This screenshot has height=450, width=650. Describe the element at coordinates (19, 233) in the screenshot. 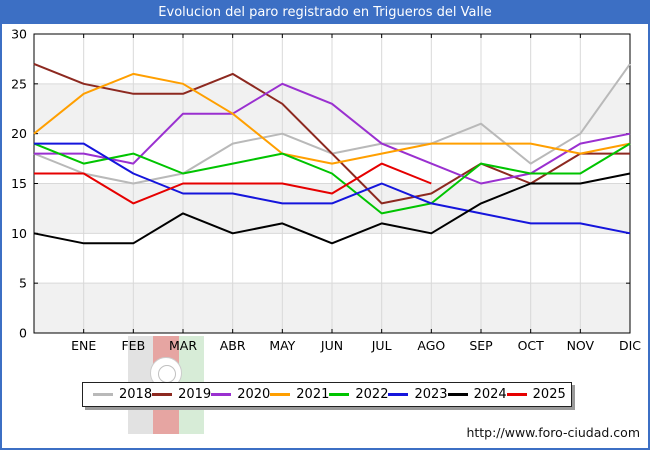

I see `y-tick-label: 10` at that location.